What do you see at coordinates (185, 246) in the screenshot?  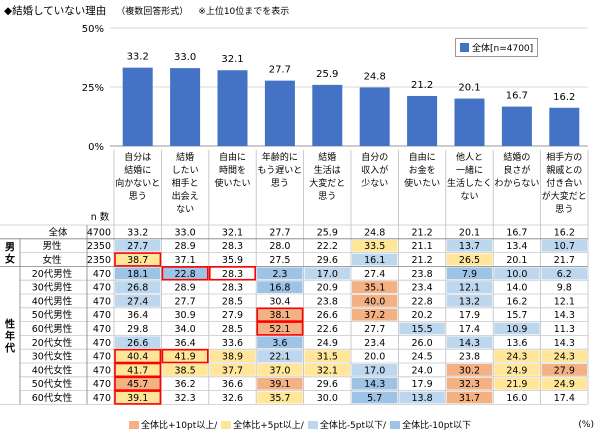 I see `table-cell-value: 28.9` at bounding box center [185, 246].